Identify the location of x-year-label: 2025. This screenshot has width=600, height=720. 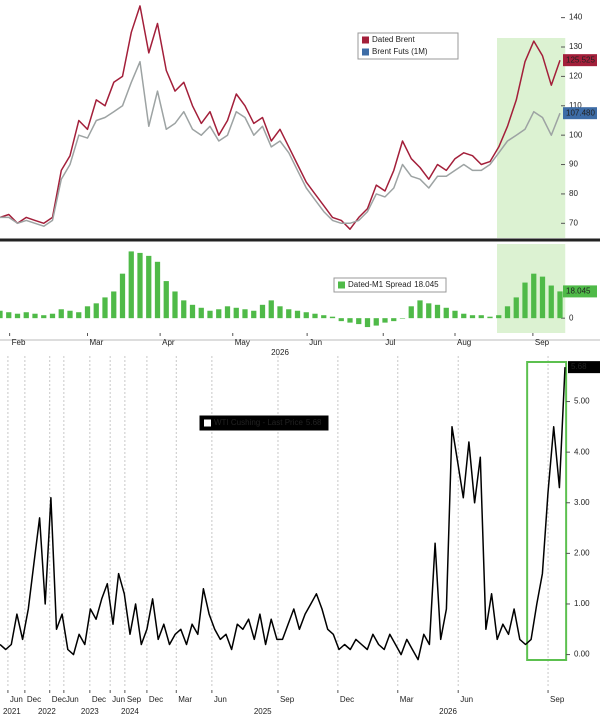
(263, 711).